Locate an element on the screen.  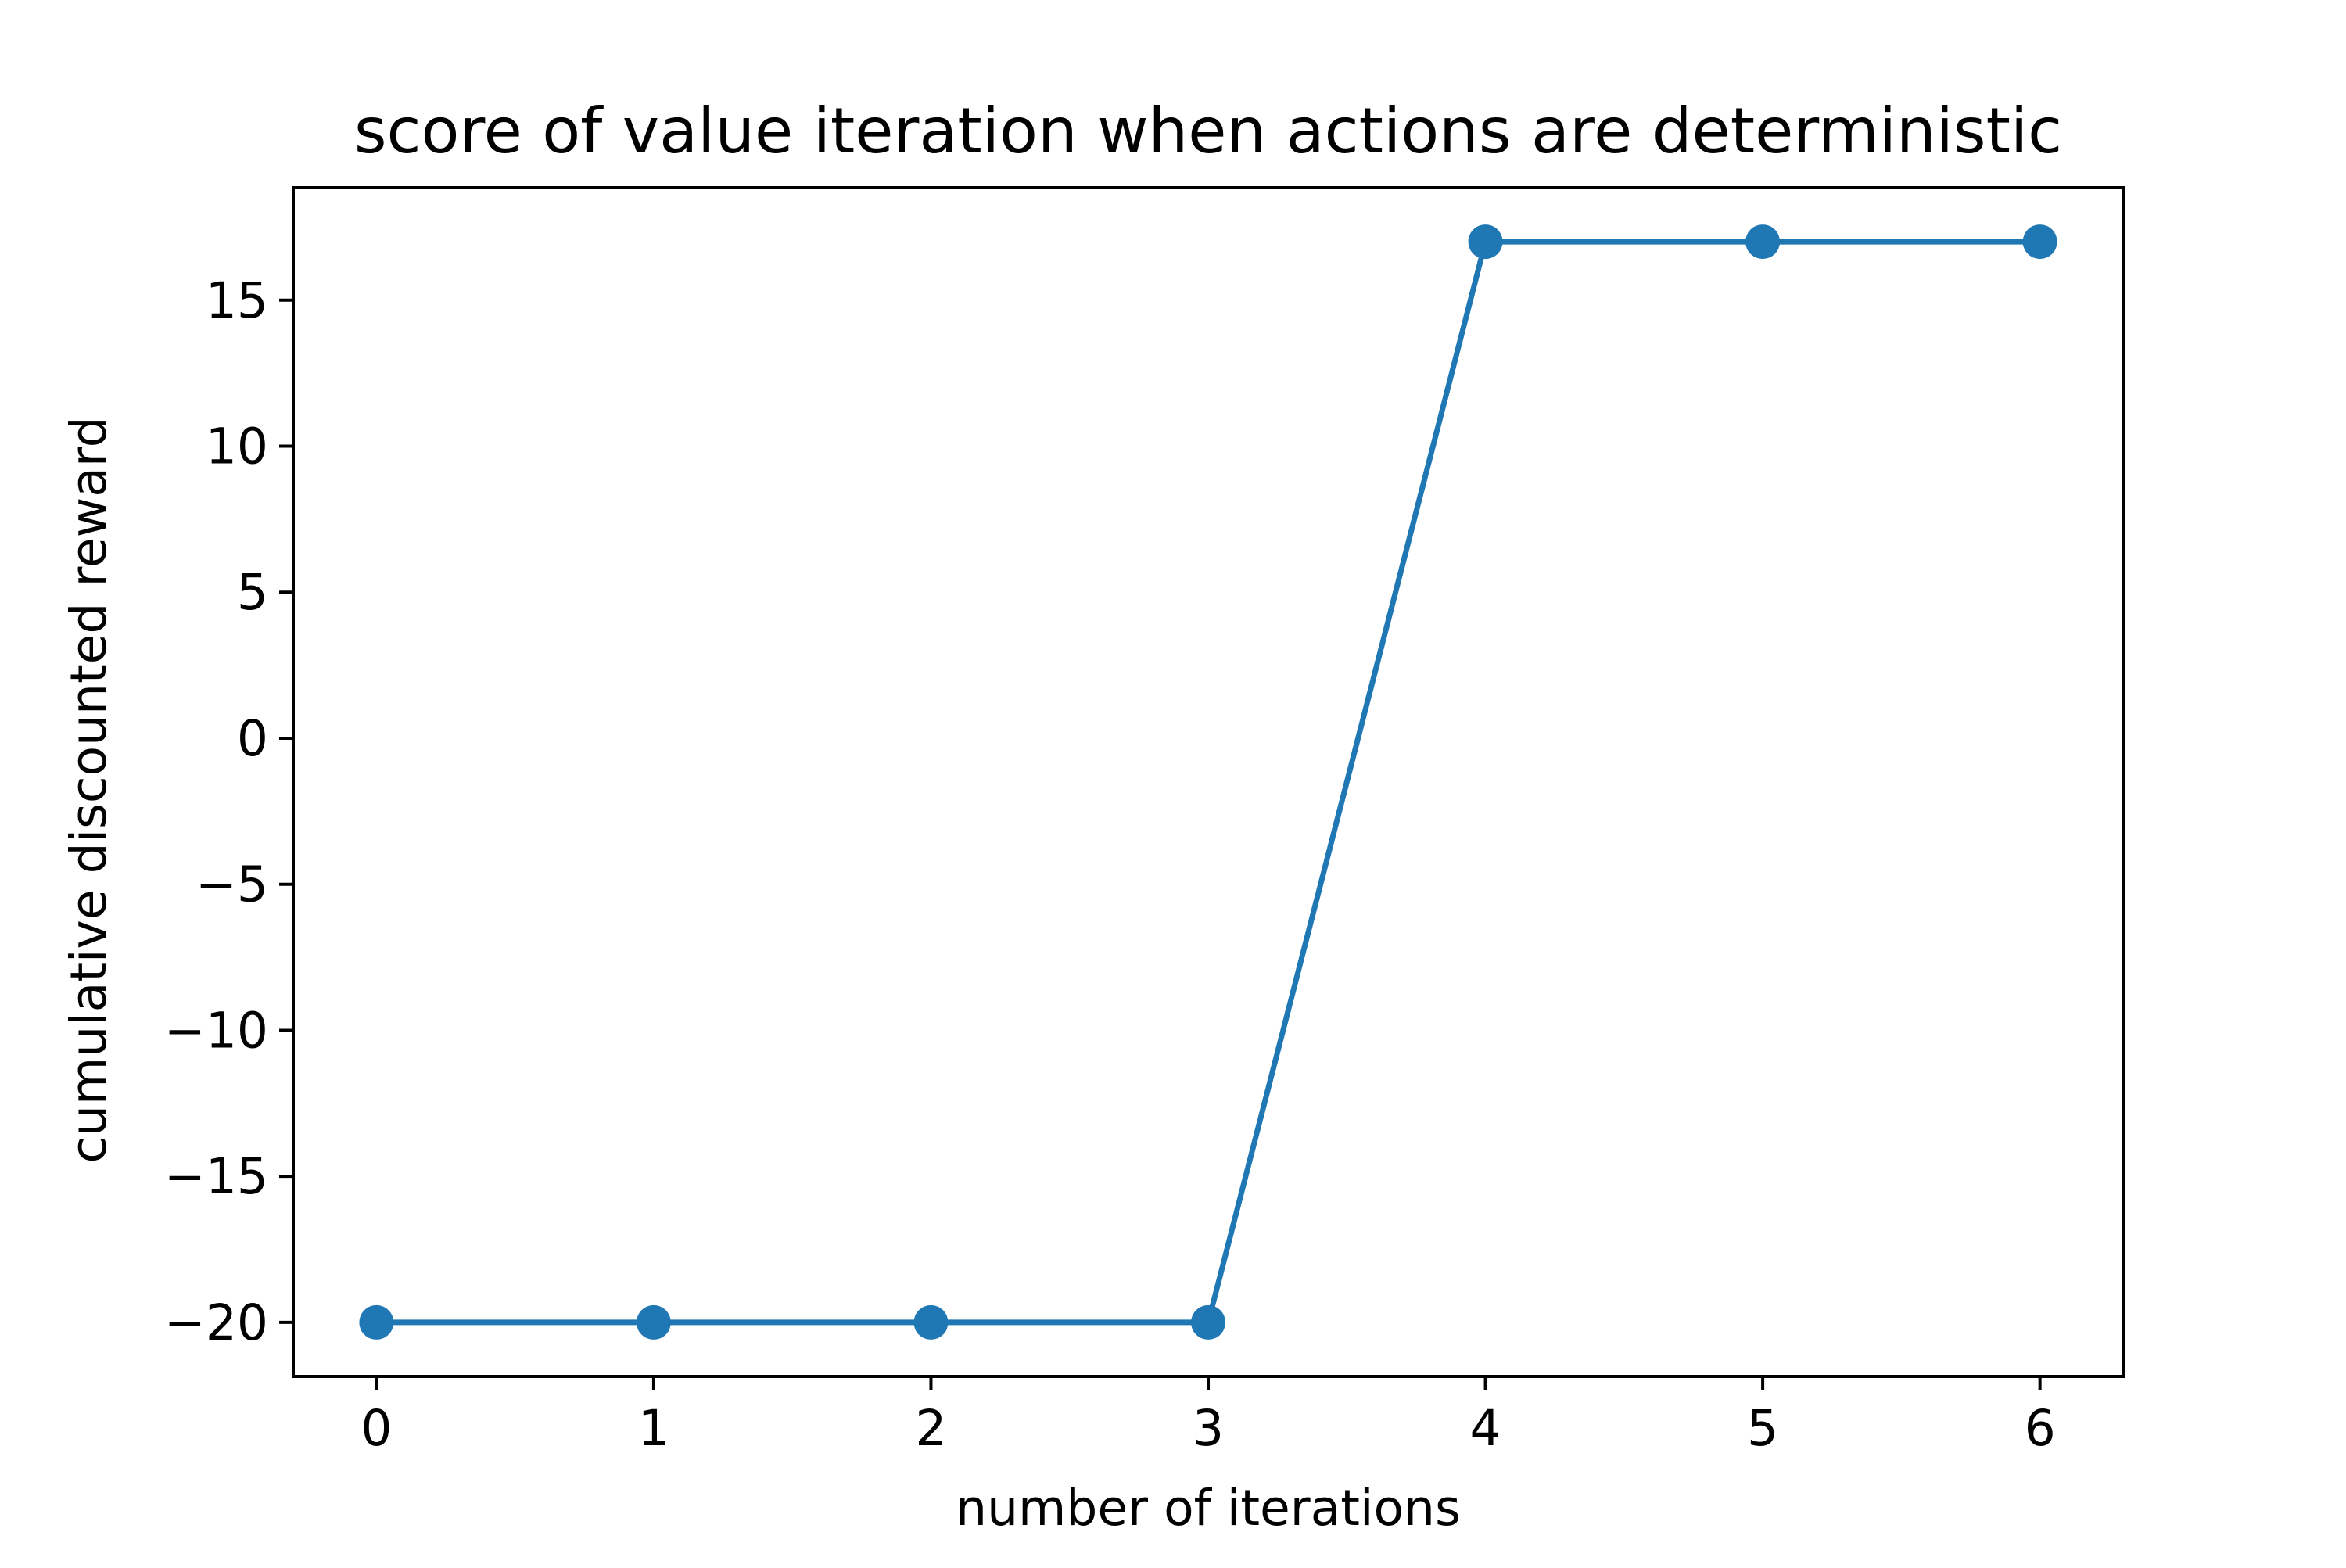
x-tick-label: 0 is located at coordinates (376, 1428).